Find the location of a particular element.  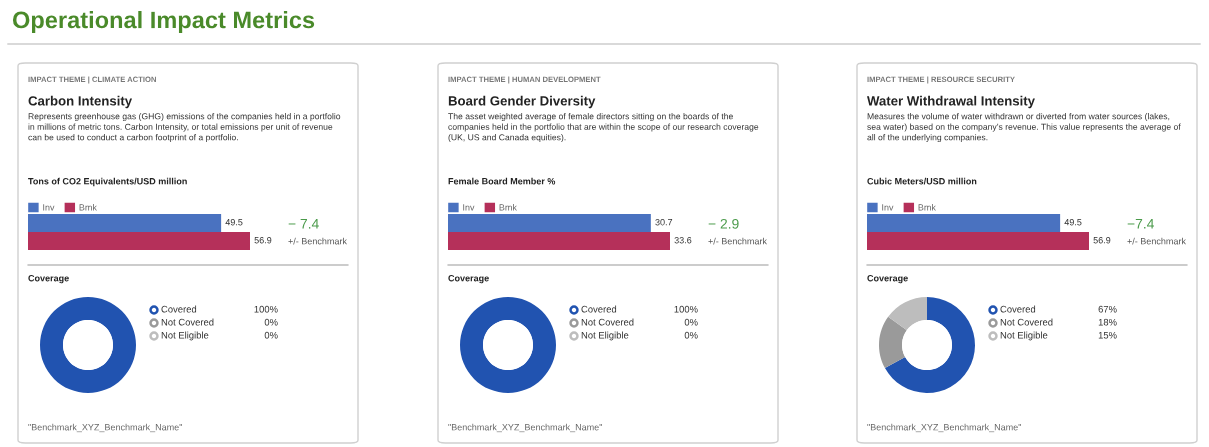

data-label: 15% is located at coordinates (1107, 335).